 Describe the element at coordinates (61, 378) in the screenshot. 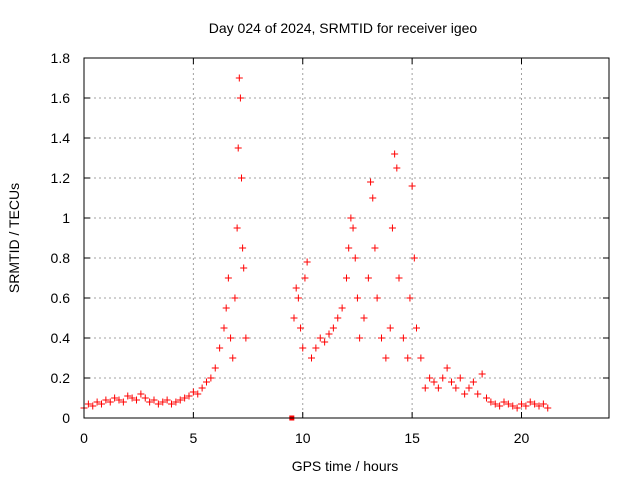

I see `y-tick-label: 0.2` at that location.